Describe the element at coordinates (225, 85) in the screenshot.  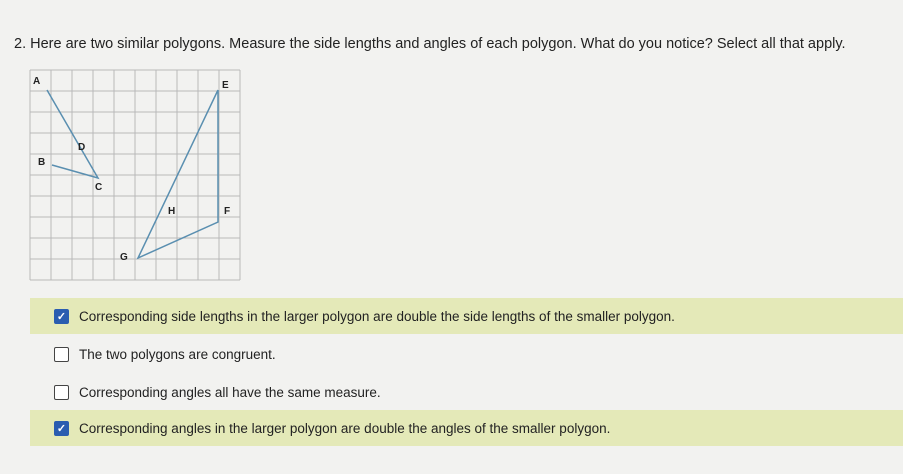
I see `vertex-label: E` at that location.